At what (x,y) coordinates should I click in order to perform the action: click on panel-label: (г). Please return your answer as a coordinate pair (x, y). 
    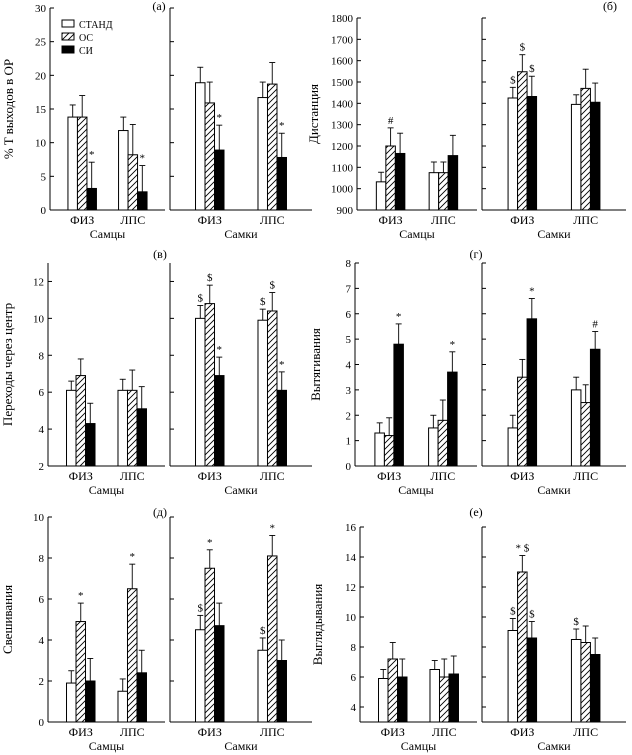
    Looking at the image, I should click on (476, 254).